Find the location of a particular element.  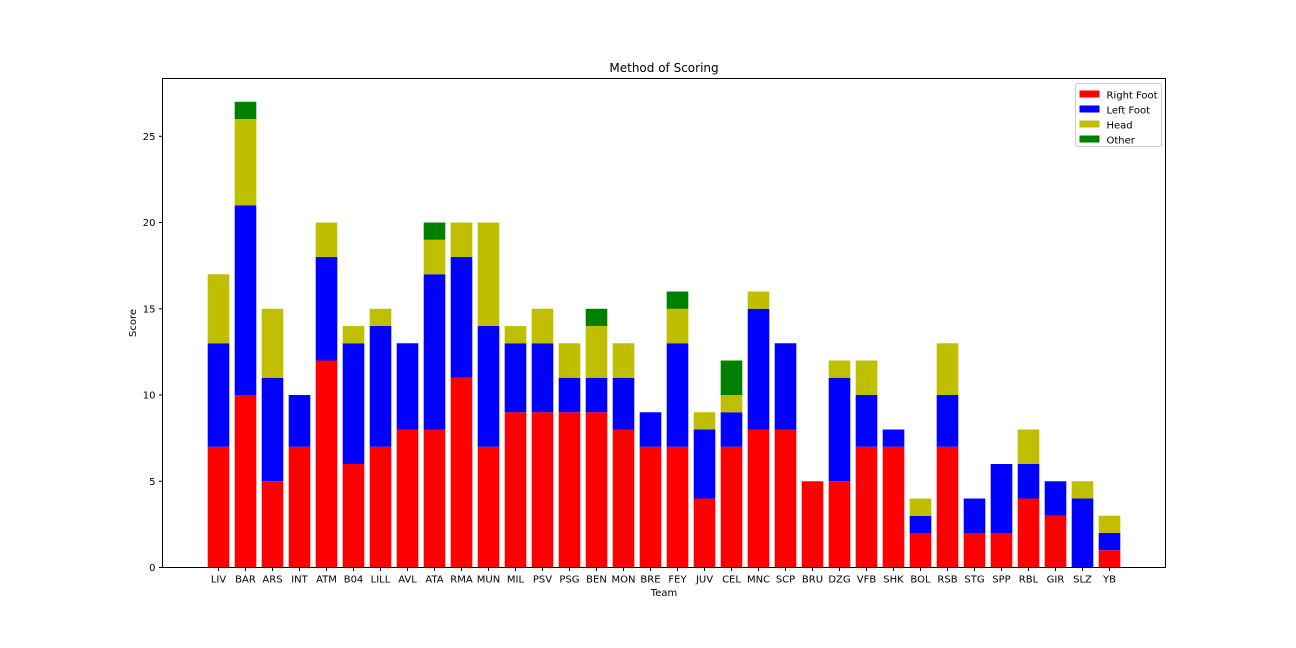

bar-mon-head is located at coordinates (623, 360).